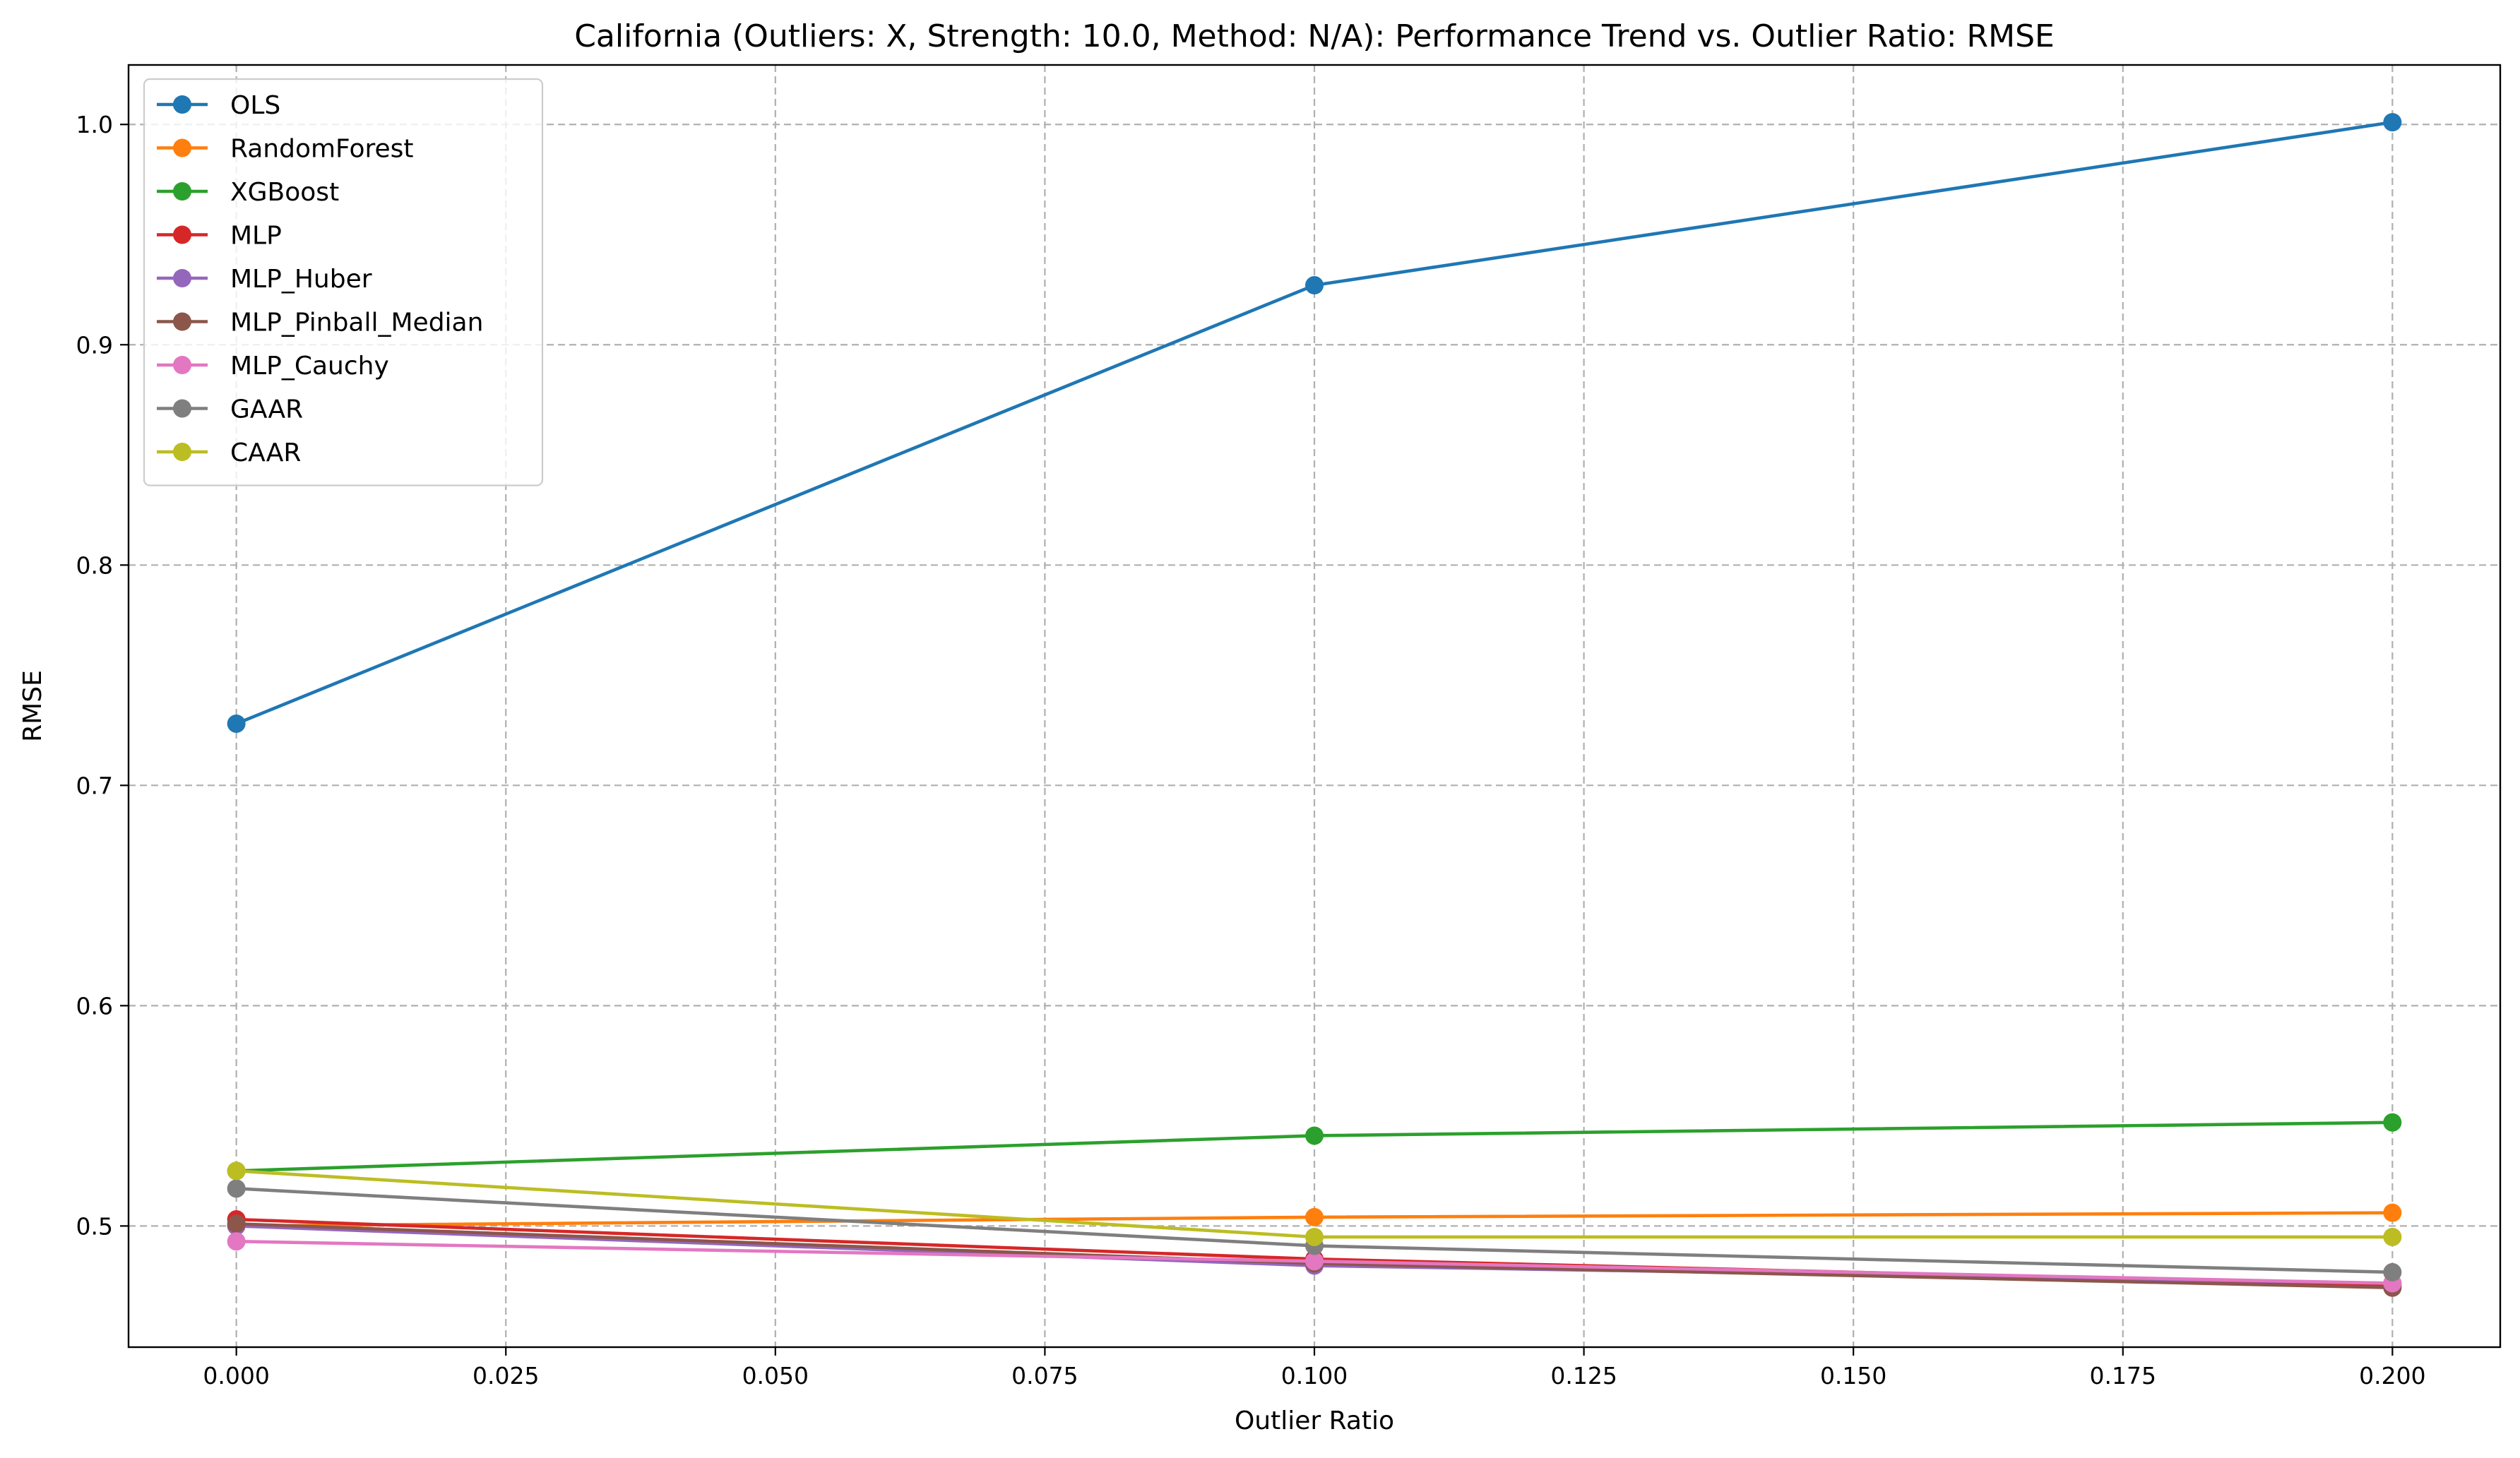 Image resolution: width=2520 pixels, height=1458 pixels. Describe the element at coordinates (220, 236) in the screenshot. I see `legend-item: MLP` at that location.